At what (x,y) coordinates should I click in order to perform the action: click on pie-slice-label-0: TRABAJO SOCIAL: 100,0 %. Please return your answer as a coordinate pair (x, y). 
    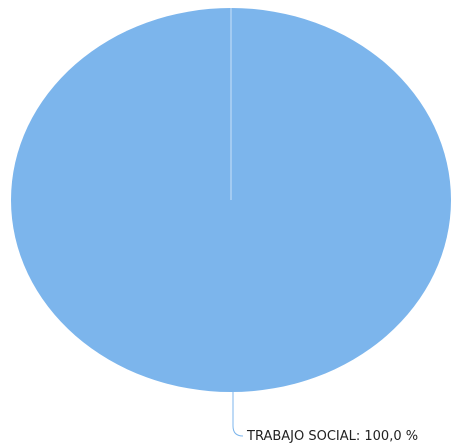
    Looking at the image, I should click on (332, 436).